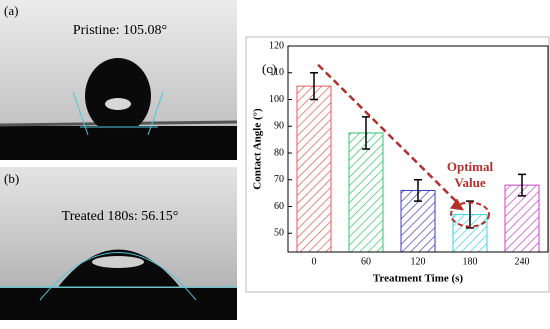 This screenshot has width=550, height=329. I want to click on x-axis-label: Treatment Time (s), so click(418, 279).